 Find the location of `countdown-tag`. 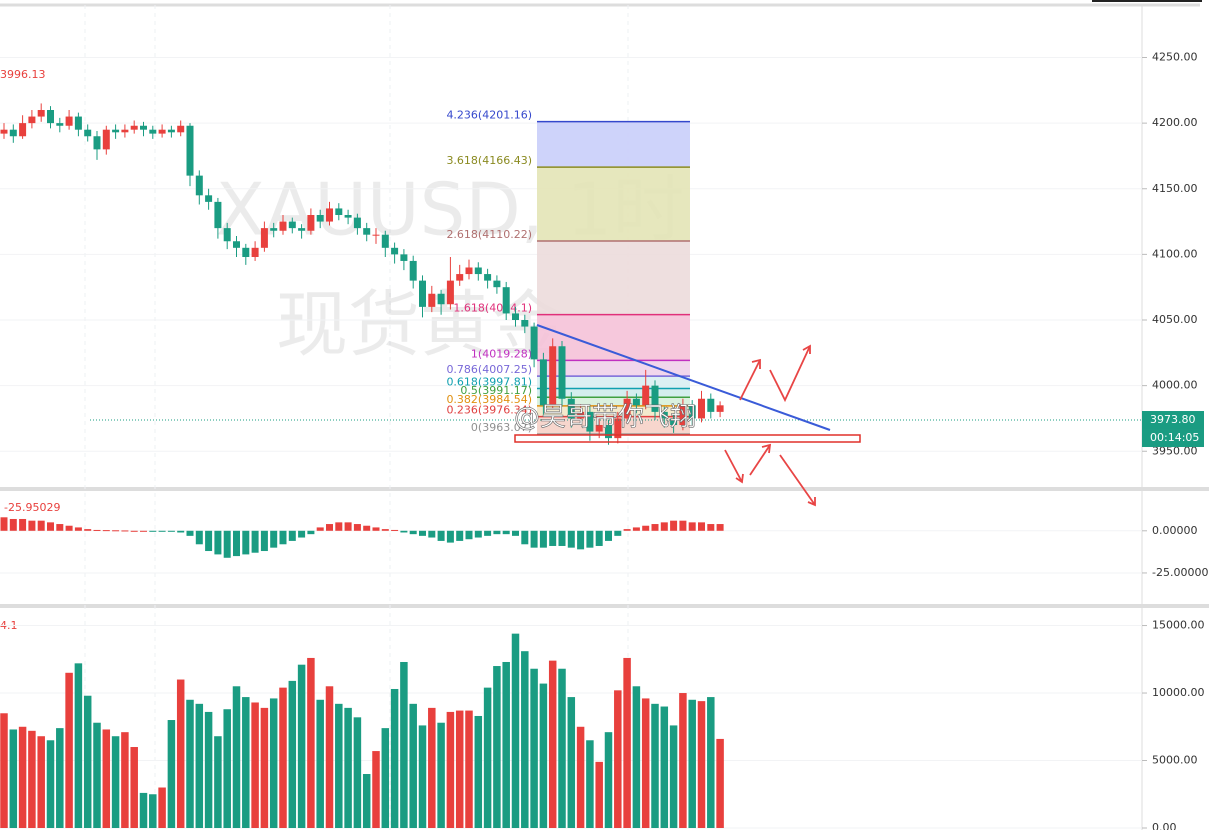

countdown-tag is located at coordinates (1173, 438).